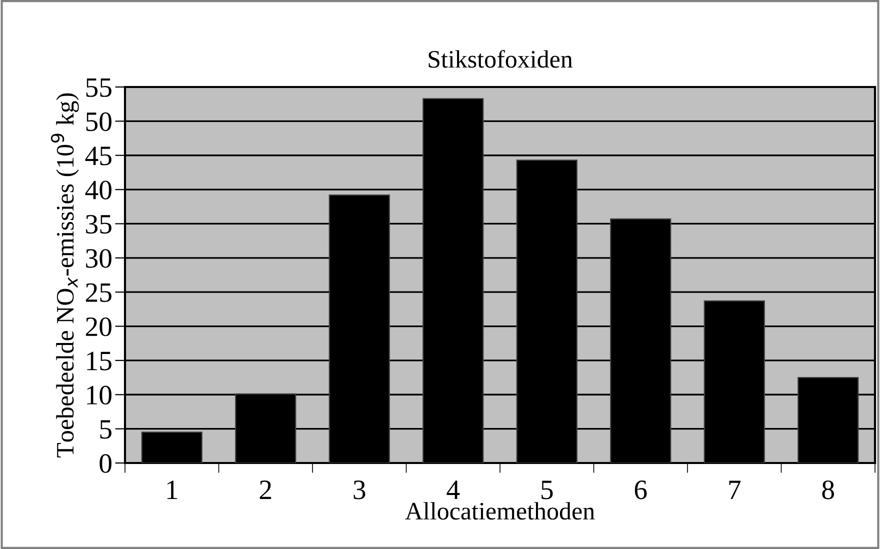 The image size is (880, 549). What do you see at coordinates (99, 292) in the screenshot?
I see `y-tick-label: 25` at bounding box center [99, 292].